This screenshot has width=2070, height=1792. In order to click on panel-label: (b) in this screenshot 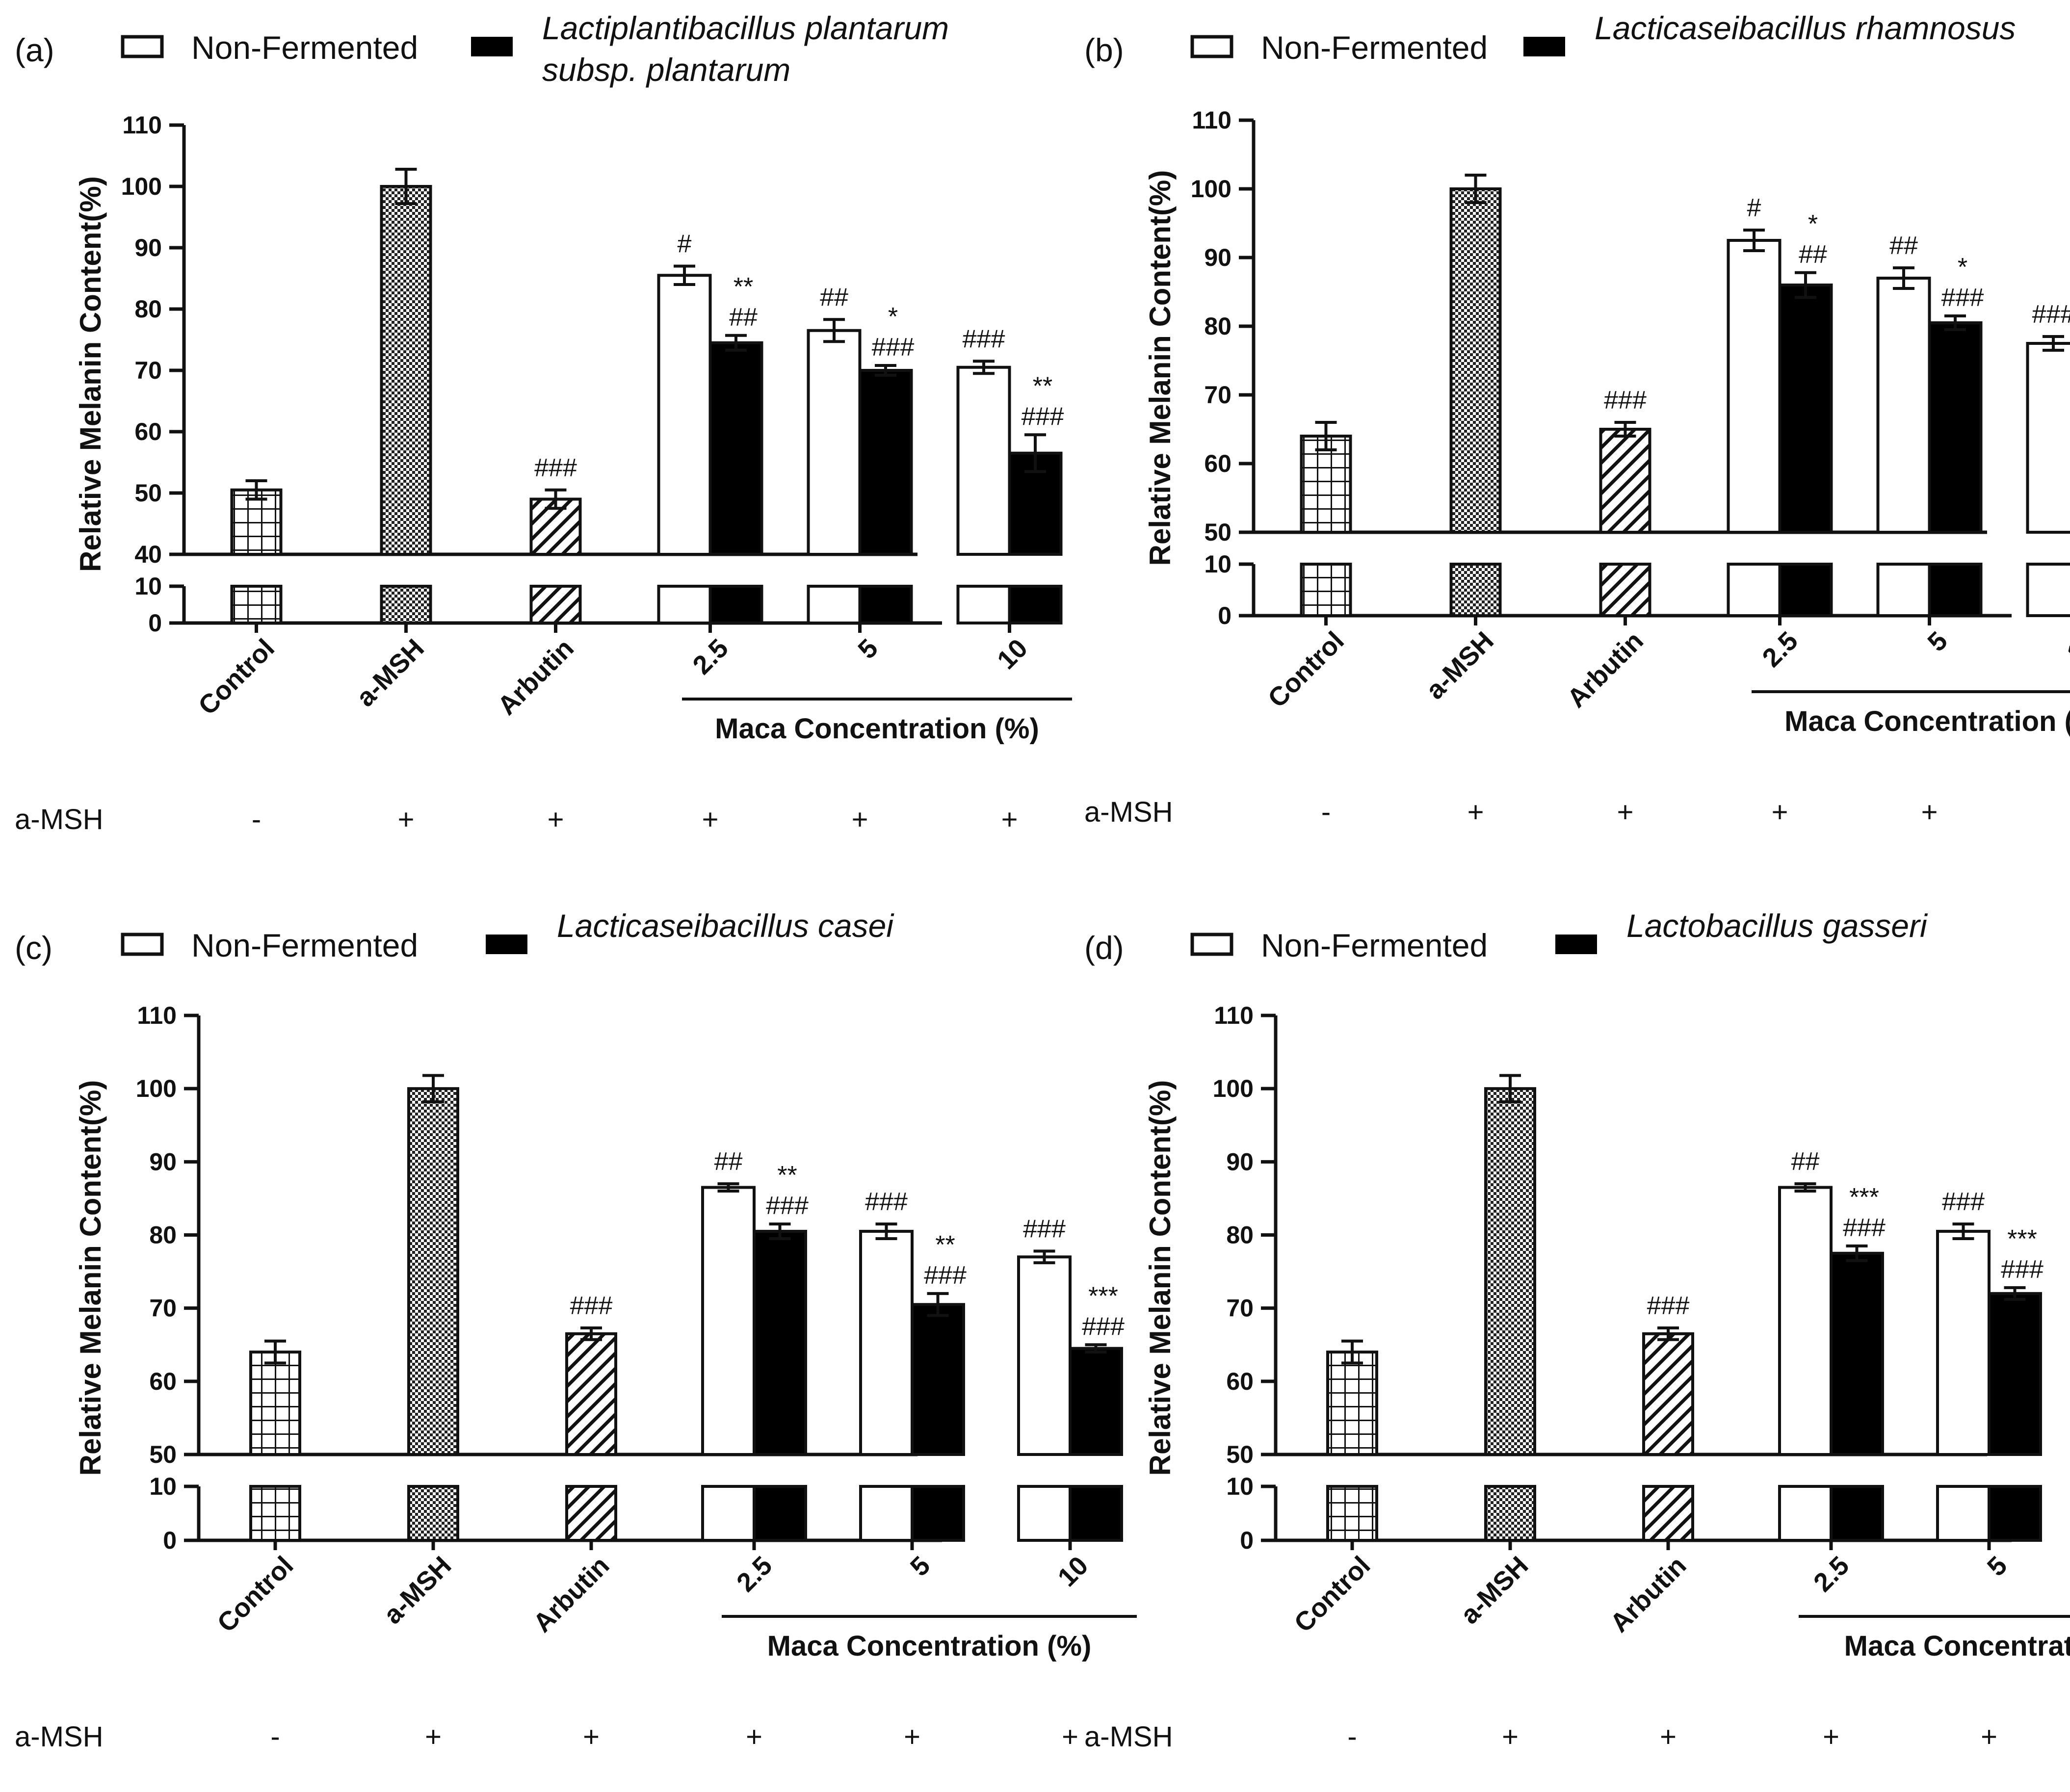, I will do `click(1104, 50)`.